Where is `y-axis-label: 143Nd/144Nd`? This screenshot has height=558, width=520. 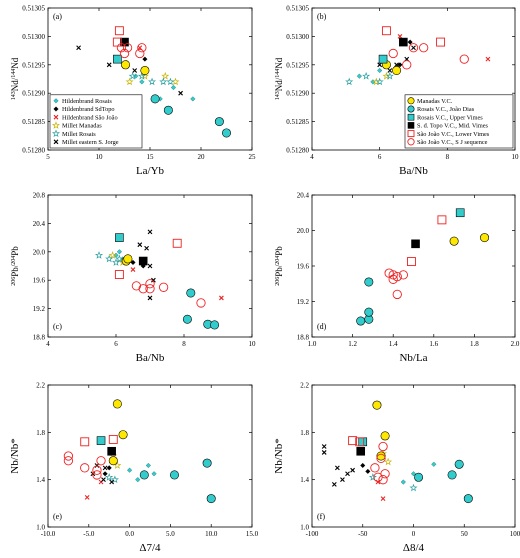 y-axis-label: 143Nd/144Nd is located at coordinates (15, 78).